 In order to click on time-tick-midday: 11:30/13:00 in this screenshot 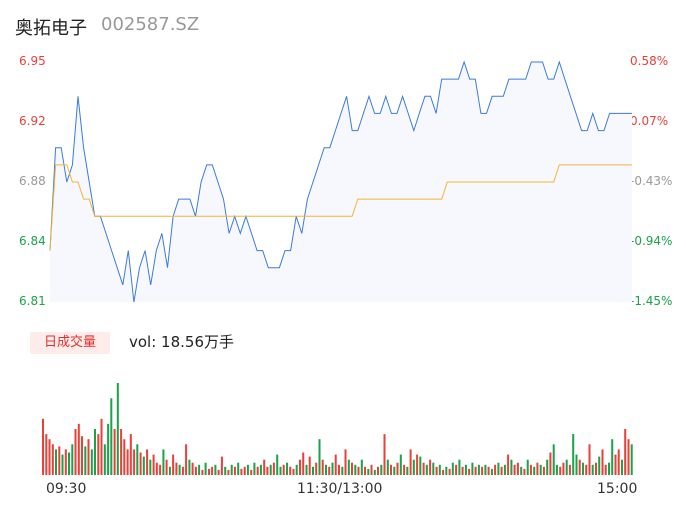, I will do `click(340, 489)`.